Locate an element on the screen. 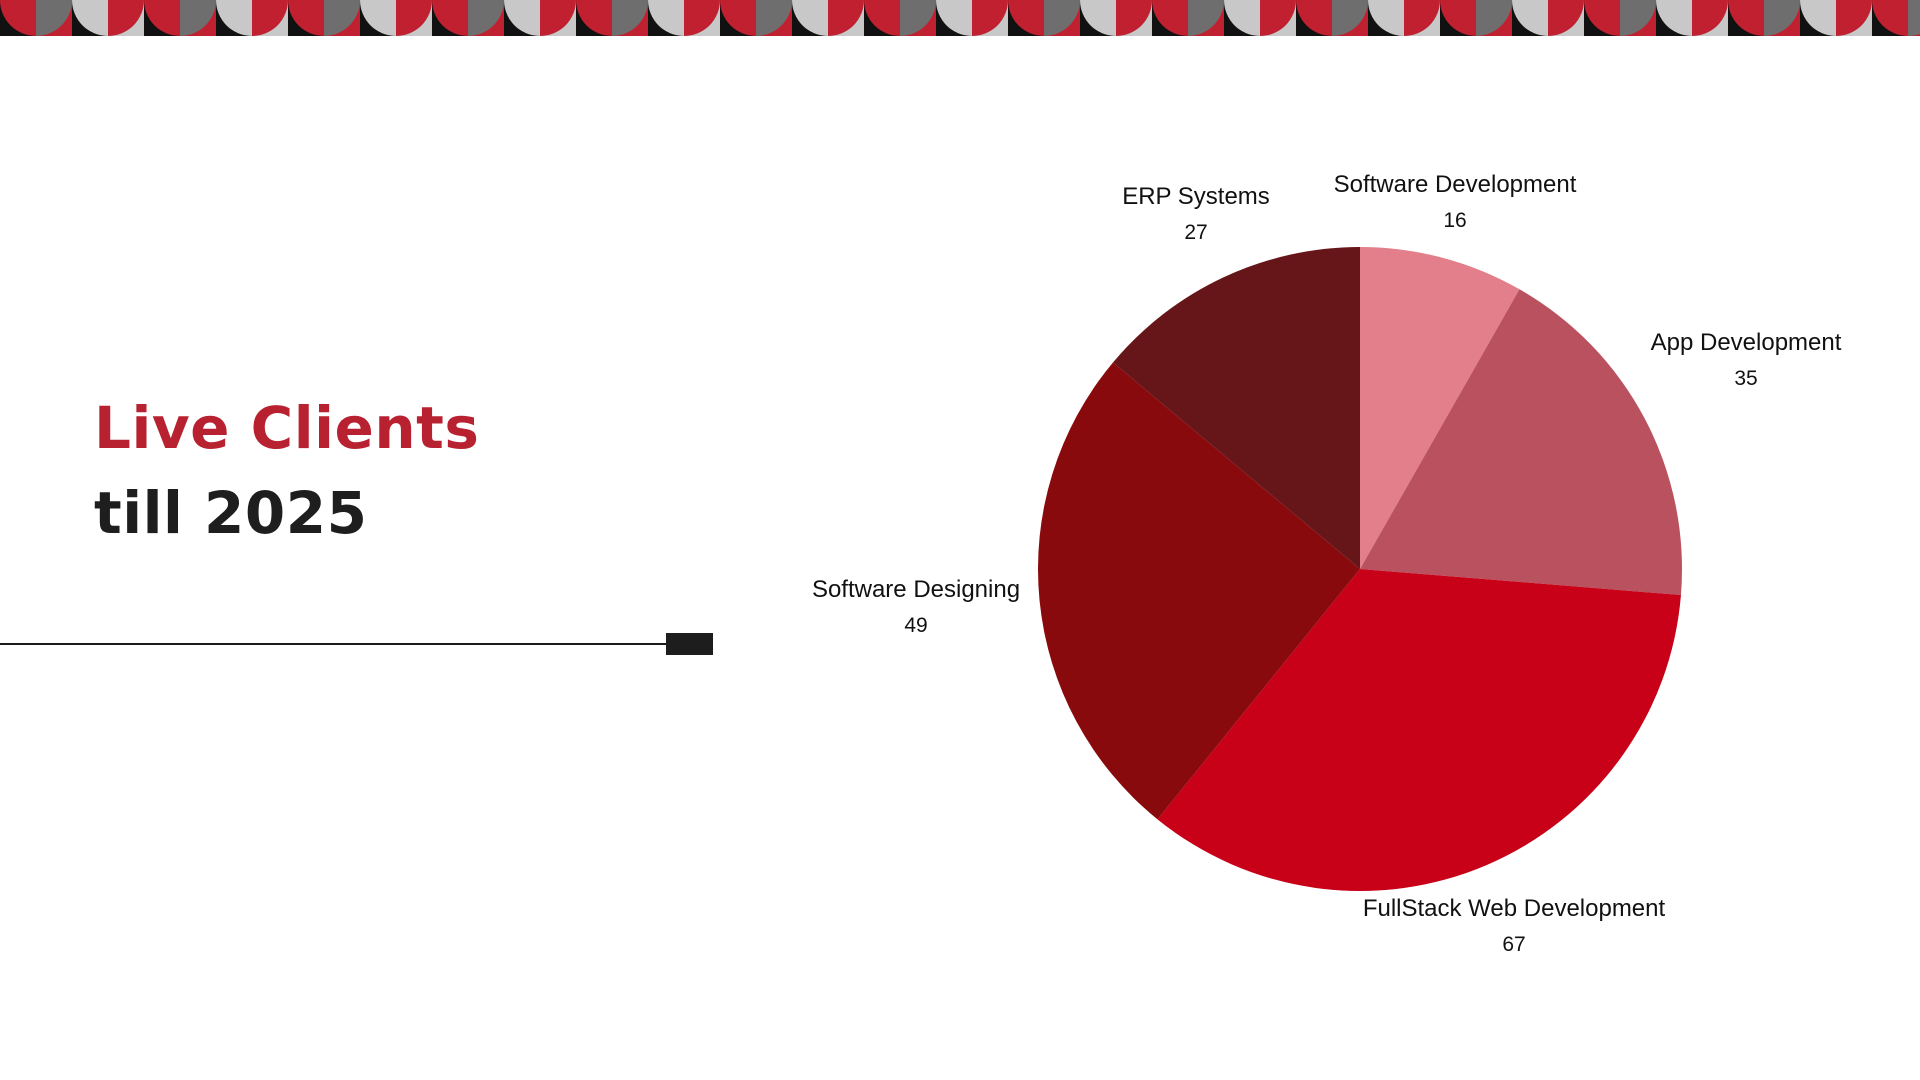 The width and height of the screenshot is (1920, 1080). divider-marker is located at coordinates (689, 644).